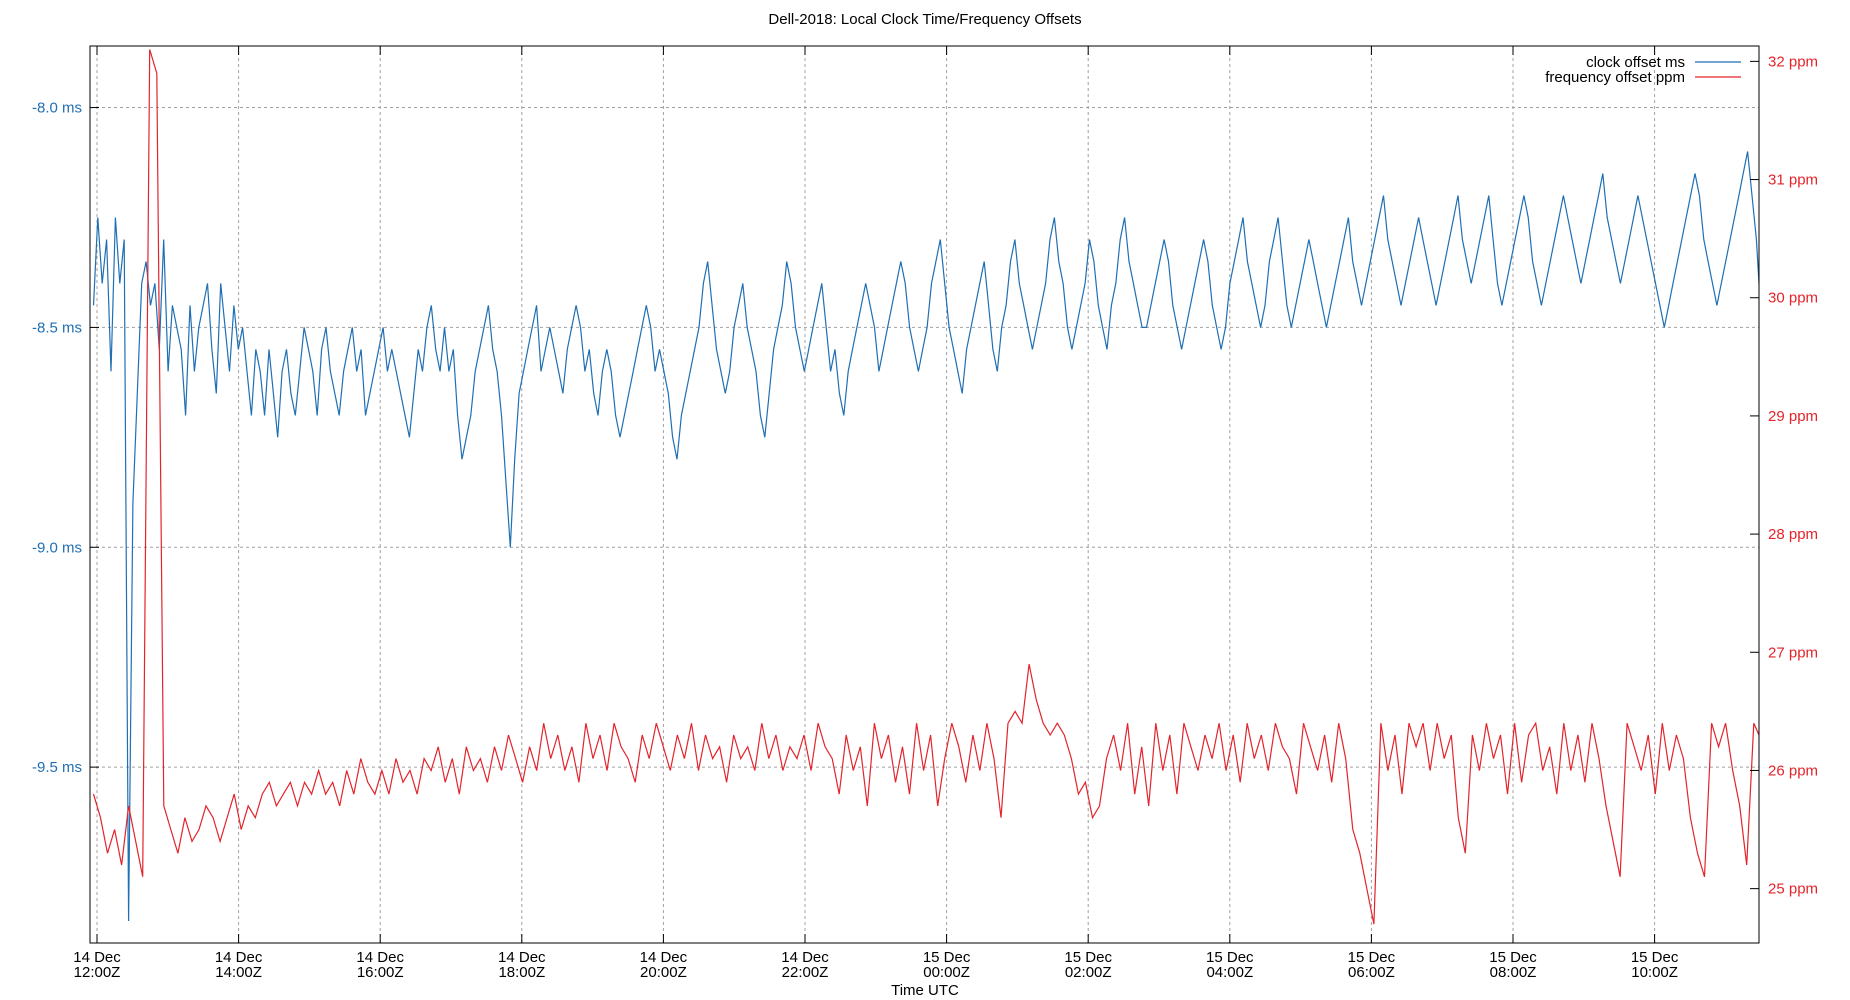 This screenshot has height=1000, width=1850. I want to click on left-axis-ticks: -8.0 ms -8.5 ms -9.0 ms -9.5 ms, so click(65, 438).